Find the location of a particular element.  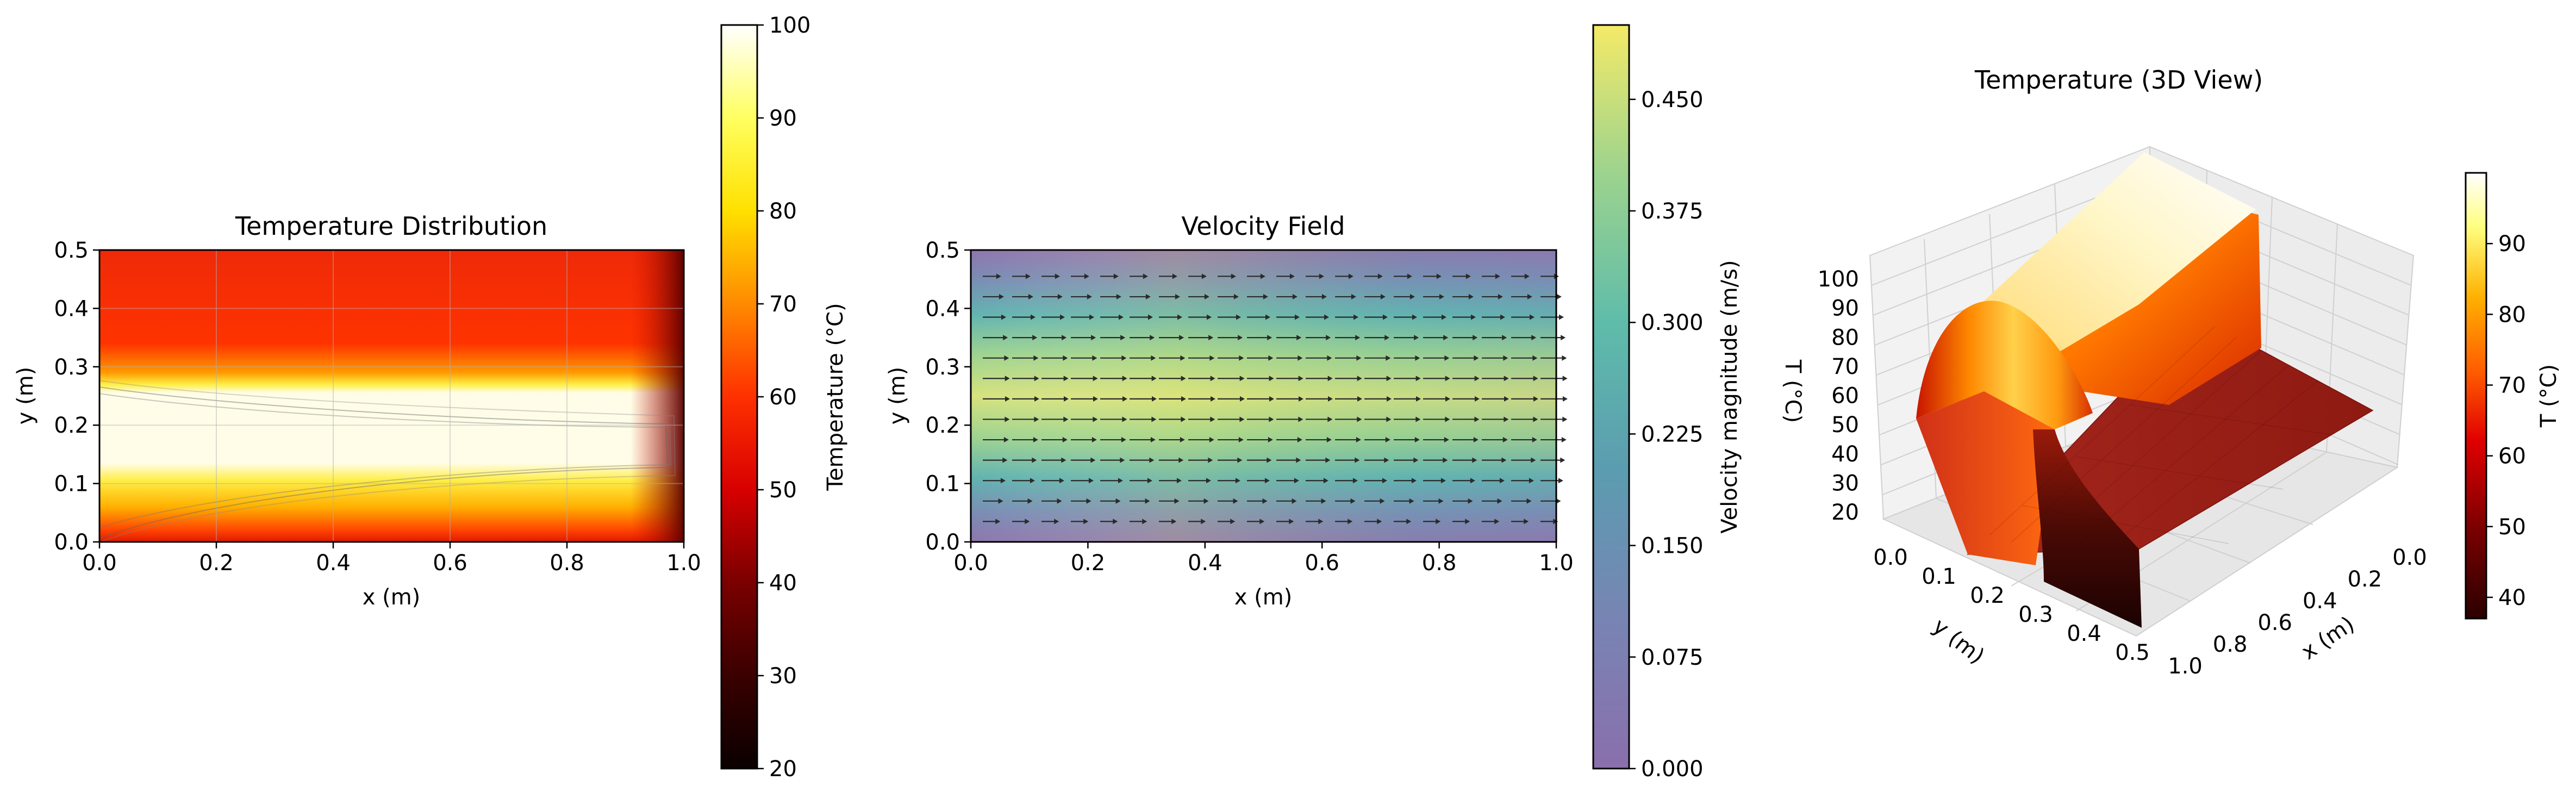

temperature-cold-wall is located at coordinates (658, 396).